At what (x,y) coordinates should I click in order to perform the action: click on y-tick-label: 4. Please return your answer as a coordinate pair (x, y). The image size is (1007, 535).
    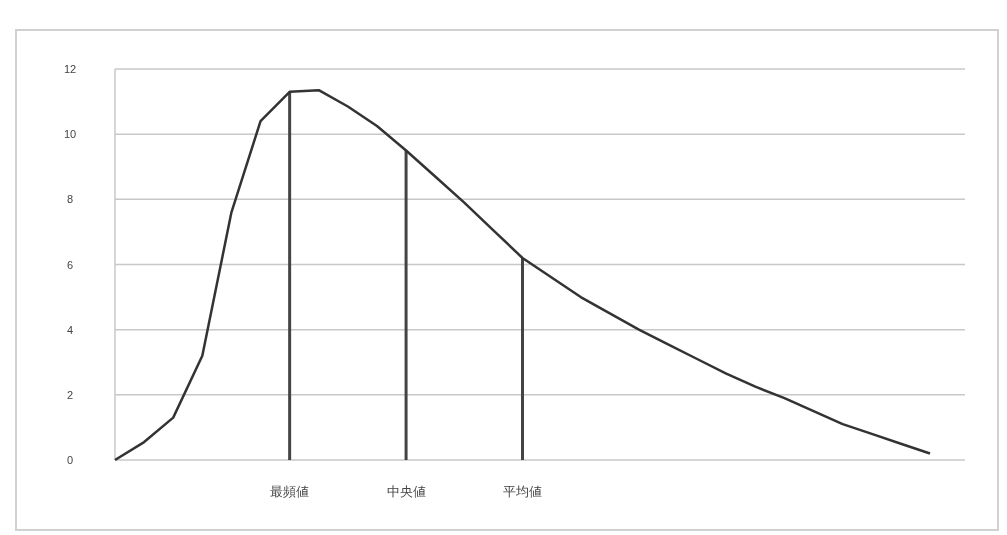
    Looking at the image, I should click on (70, 329).